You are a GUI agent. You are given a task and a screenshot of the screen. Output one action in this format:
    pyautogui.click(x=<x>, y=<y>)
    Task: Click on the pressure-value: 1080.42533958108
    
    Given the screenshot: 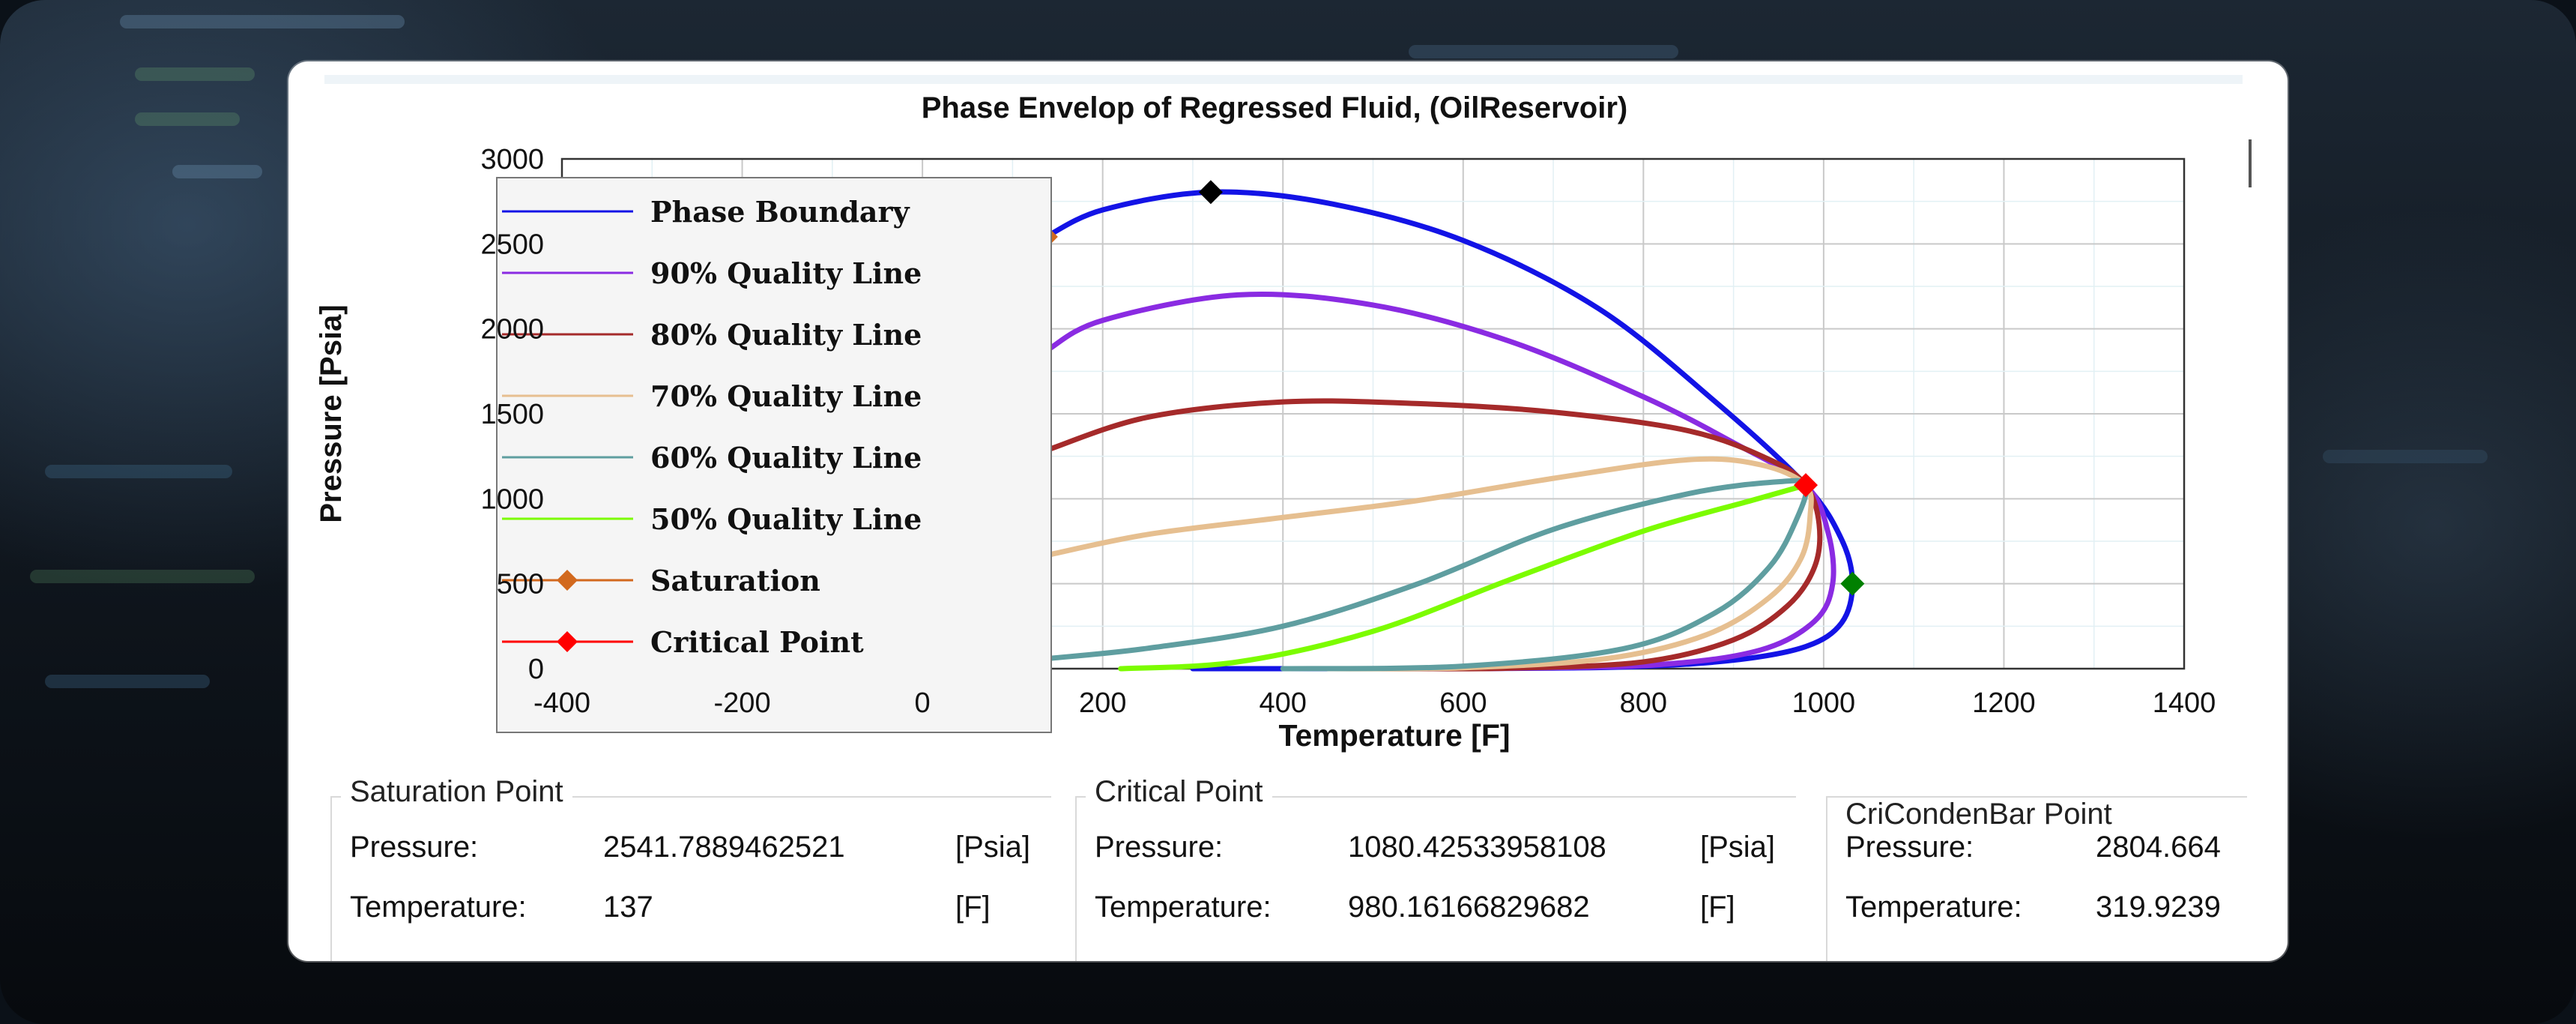 What is the action you would take?
    pyautogui.click(x=1477, y=847)
    